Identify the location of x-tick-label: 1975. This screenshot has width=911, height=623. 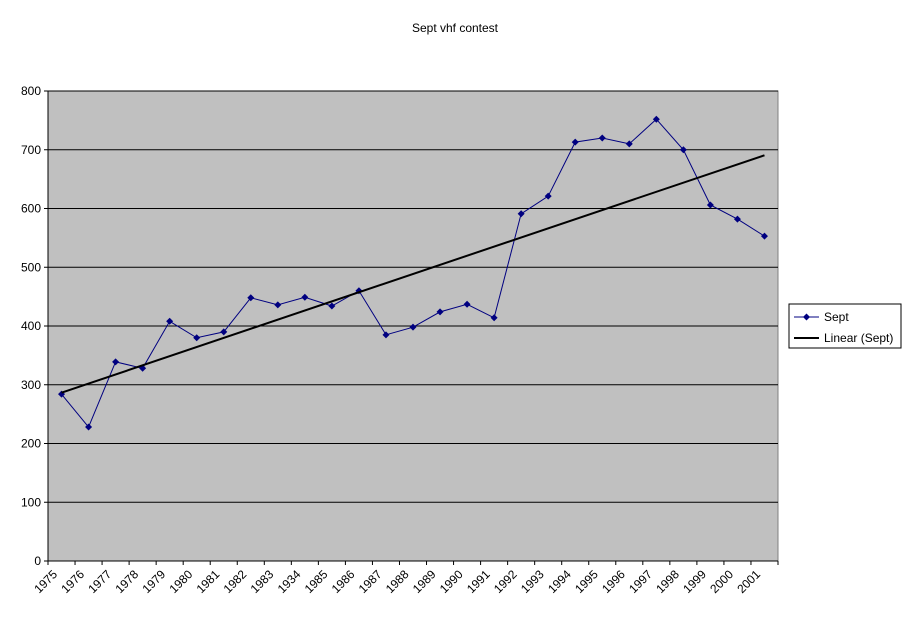
(45, 581).